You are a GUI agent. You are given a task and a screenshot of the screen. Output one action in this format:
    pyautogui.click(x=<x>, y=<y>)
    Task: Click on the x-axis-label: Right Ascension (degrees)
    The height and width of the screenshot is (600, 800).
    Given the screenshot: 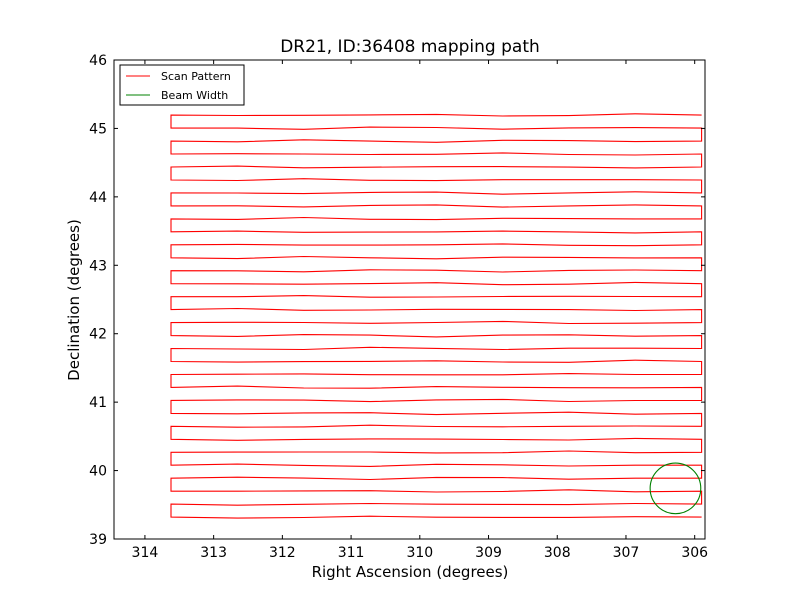 What is the action you would take?
    pyautogui.click(x=410, y=572)
    